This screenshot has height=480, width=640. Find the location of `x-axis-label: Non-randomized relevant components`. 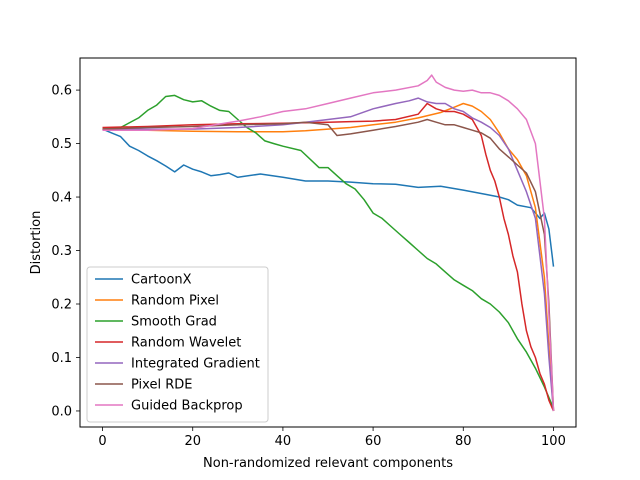

x-axis-label: Non-randomized relevant components is located at coordinates (328, 463).